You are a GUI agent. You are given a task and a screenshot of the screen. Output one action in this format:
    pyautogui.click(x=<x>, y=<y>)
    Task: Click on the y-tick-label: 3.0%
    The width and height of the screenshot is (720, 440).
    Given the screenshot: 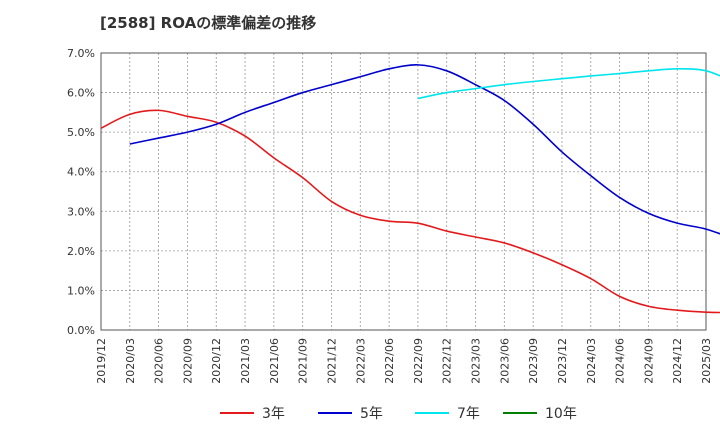 What is the action you would take?
    pyautogui.click(x=81, y=211)
    